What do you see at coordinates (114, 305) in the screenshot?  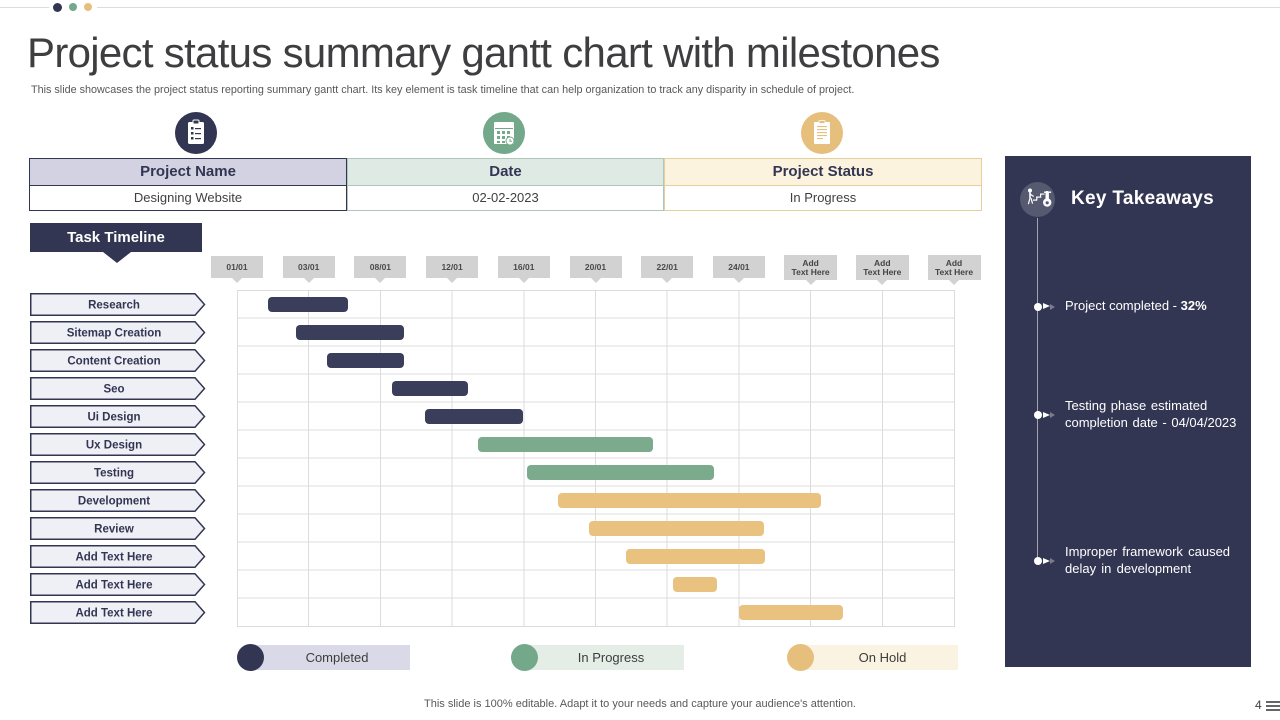 I see `svg-text: Research` at bounding box center [114, 305].